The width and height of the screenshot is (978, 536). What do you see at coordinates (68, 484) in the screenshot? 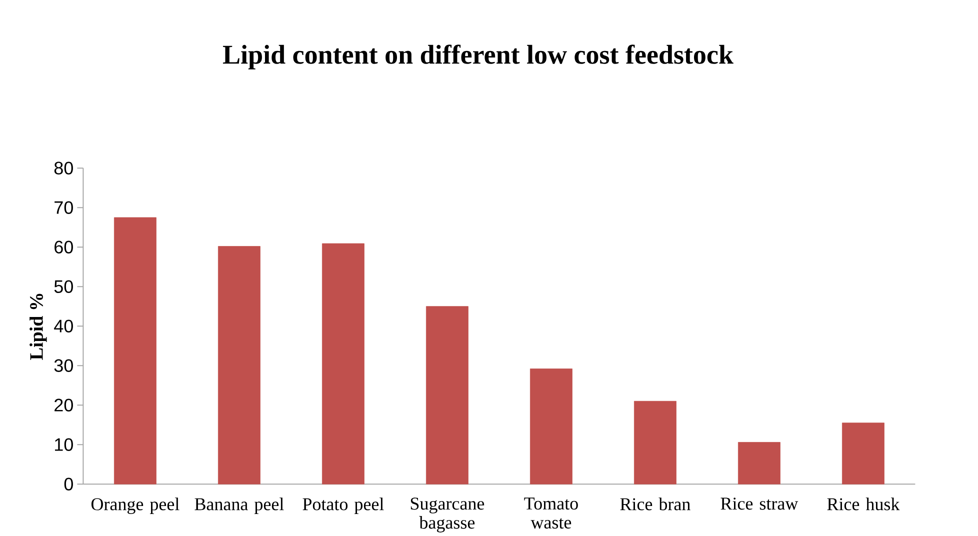
I see `y-tick-label: 0` at bounding box center [68, 484].